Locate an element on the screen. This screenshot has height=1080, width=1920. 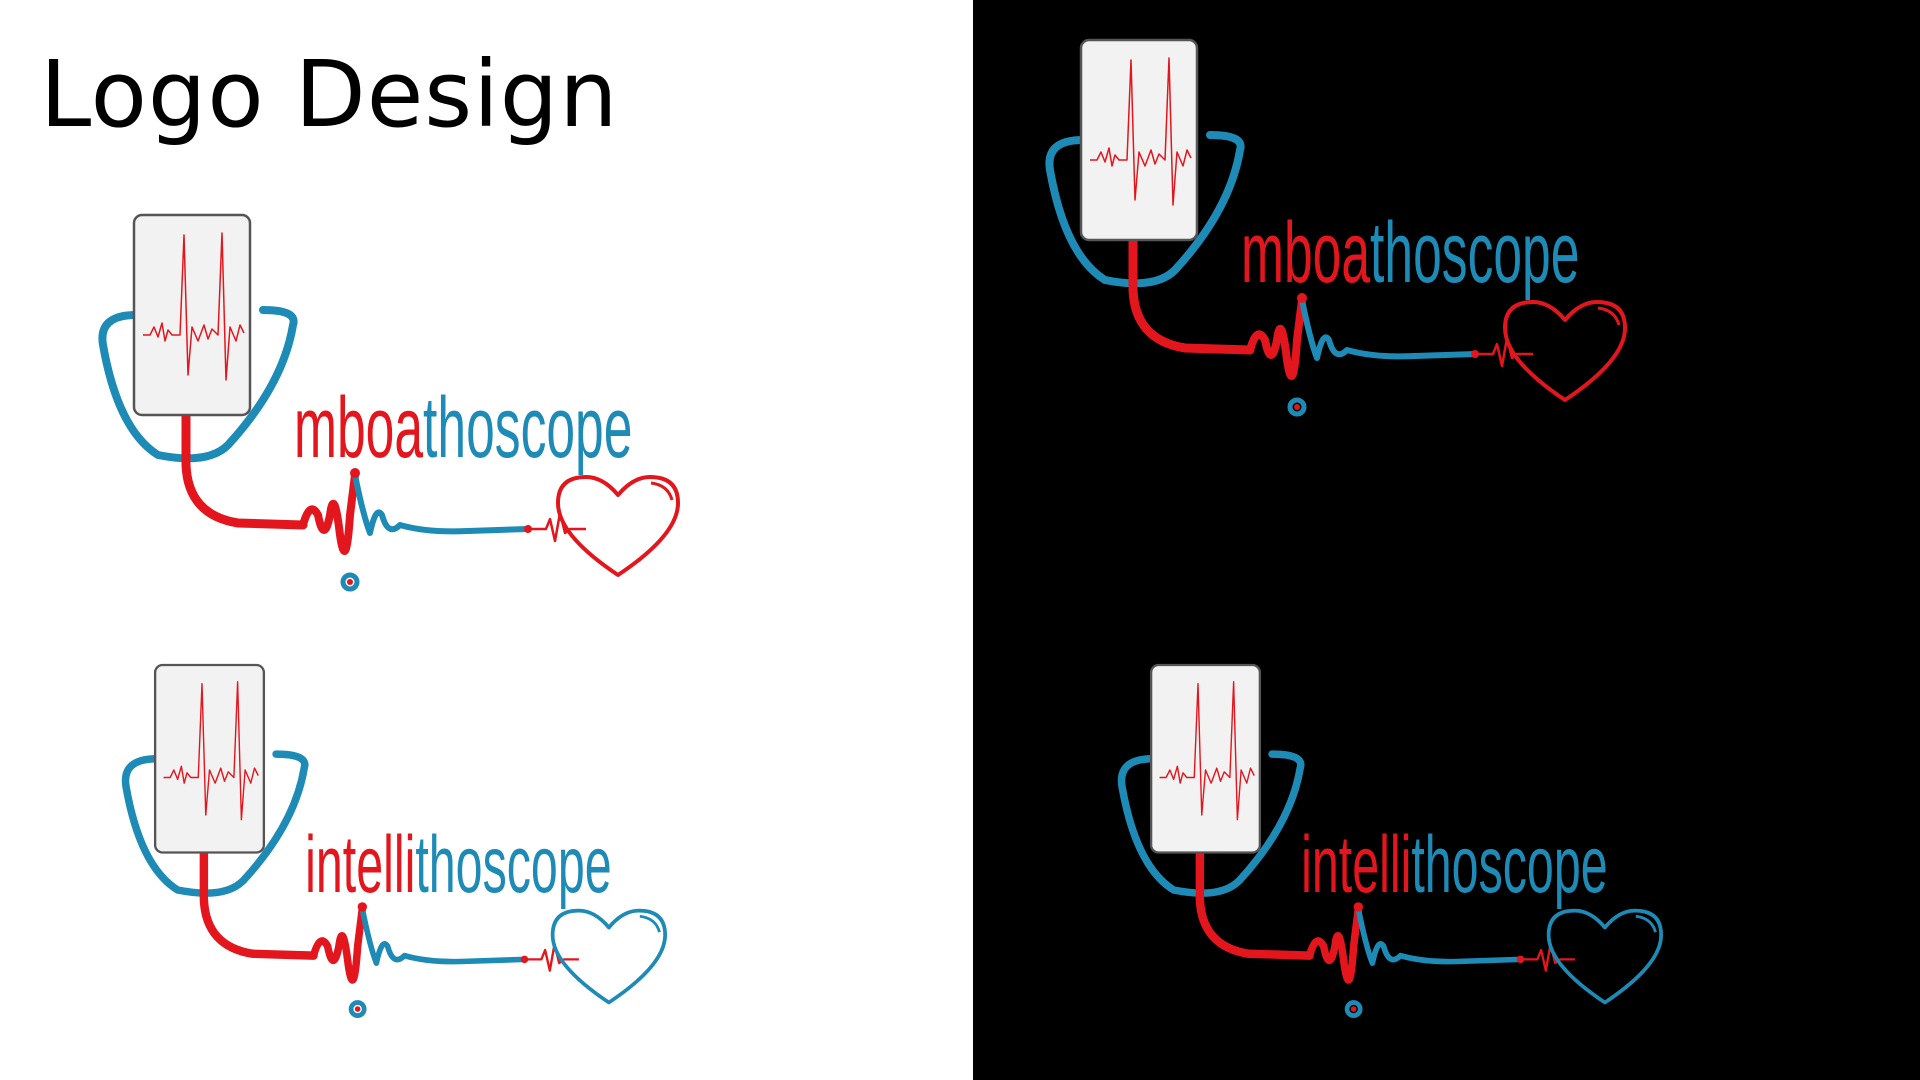
logo-intellithoscope-light: intellithoscope is located at coordinates (412, 851).